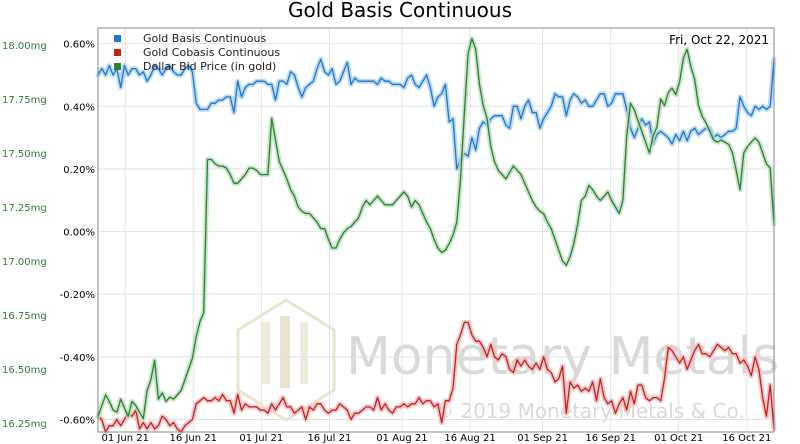  Describe the element at coordinates (77, 420) in the screenshot. I see `right-axis-tick-label: -0.60%` at that location.